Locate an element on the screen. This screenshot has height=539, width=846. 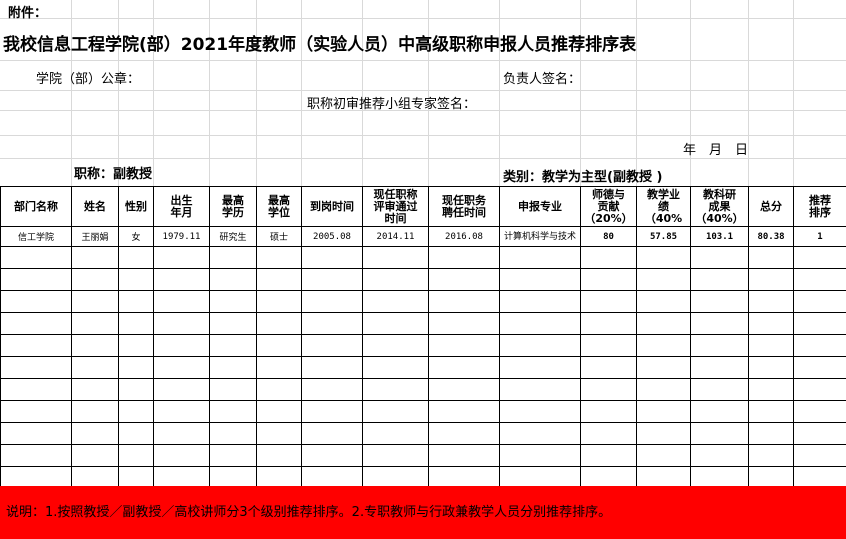
table-cell: 2014.11 is located at coordinates (395, 236).